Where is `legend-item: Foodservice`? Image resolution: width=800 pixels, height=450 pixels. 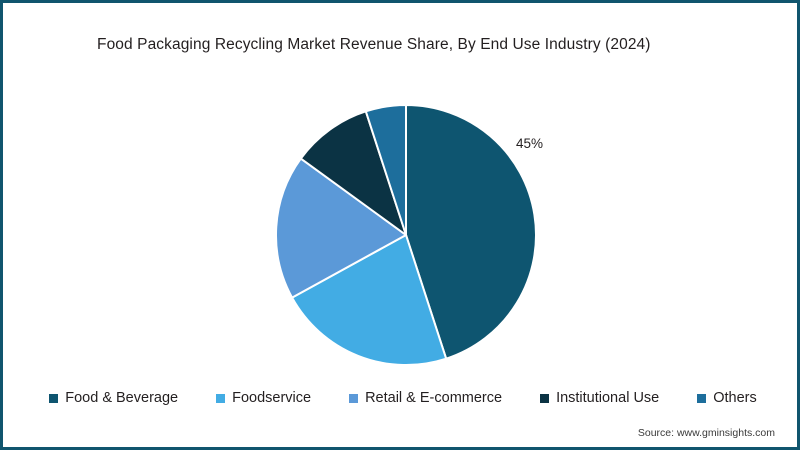
legend-item: Foodservice is located at coordinates (263, 398).